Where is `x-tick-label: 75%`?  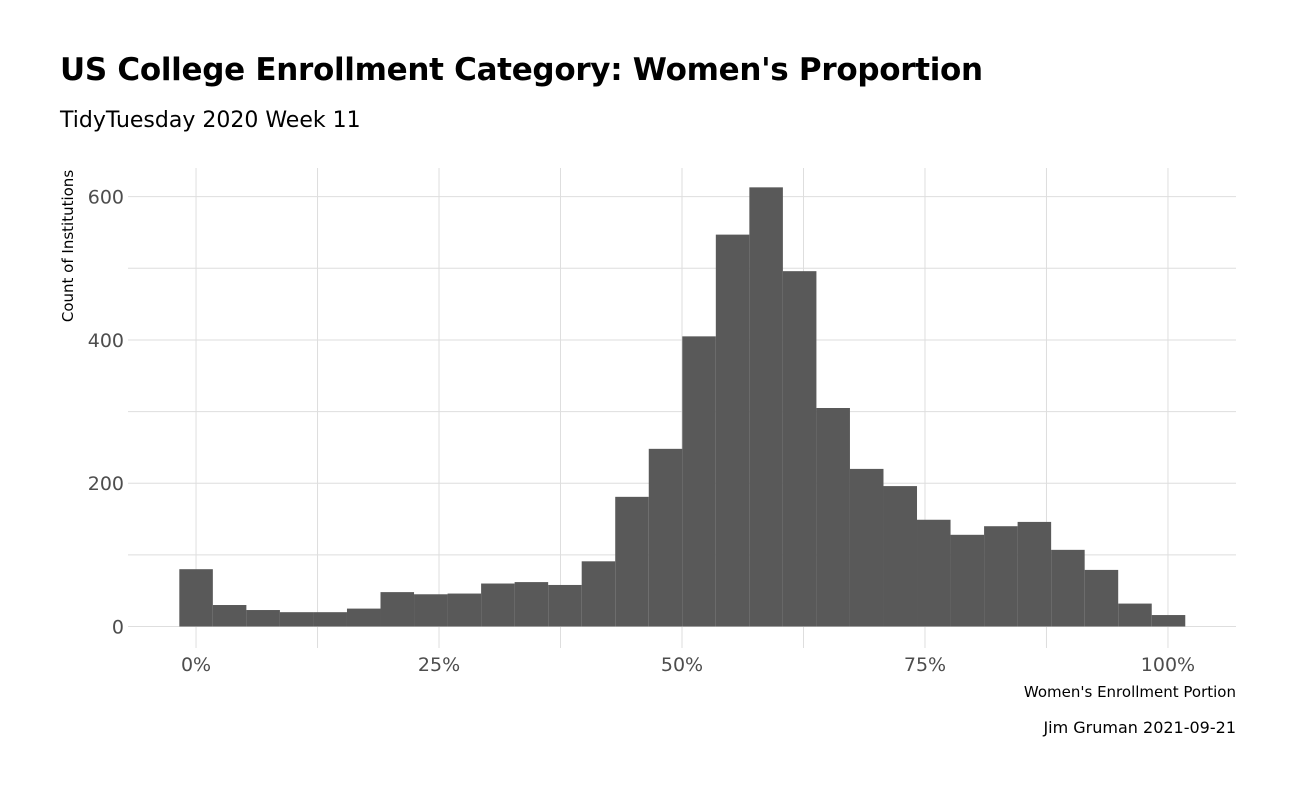
x-tick-label: 75% is located at coordinates (925, 665).